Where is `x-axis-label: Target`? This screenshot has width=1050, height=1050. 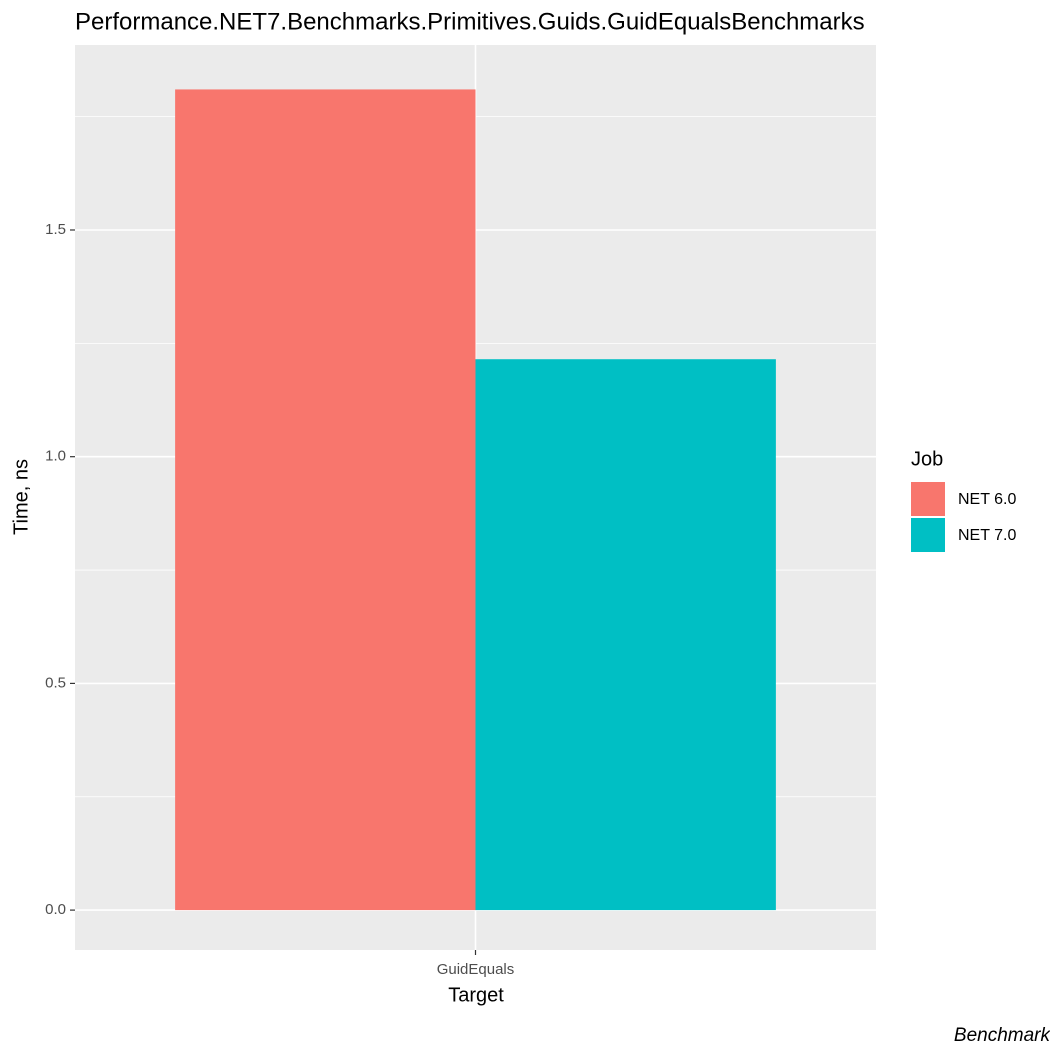 x-axis-label: Target is located at coordinates (476, 995).